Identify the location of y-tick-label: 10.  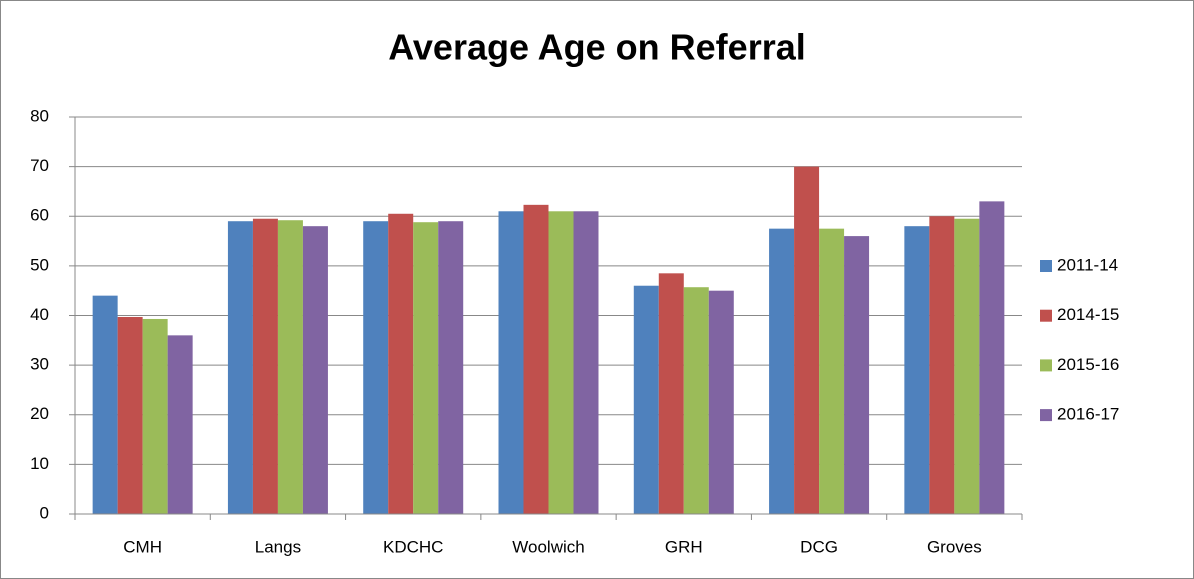
(39, 463).